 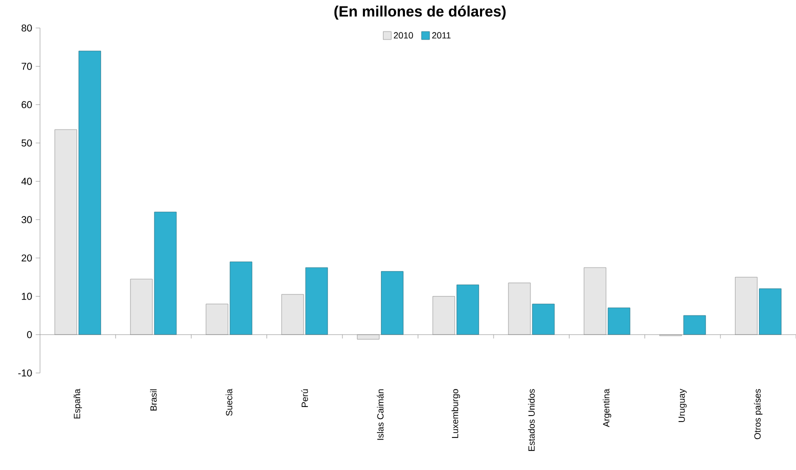 I want to click on x-tick-label: Islas Caimán, so click(x=380, y=414).